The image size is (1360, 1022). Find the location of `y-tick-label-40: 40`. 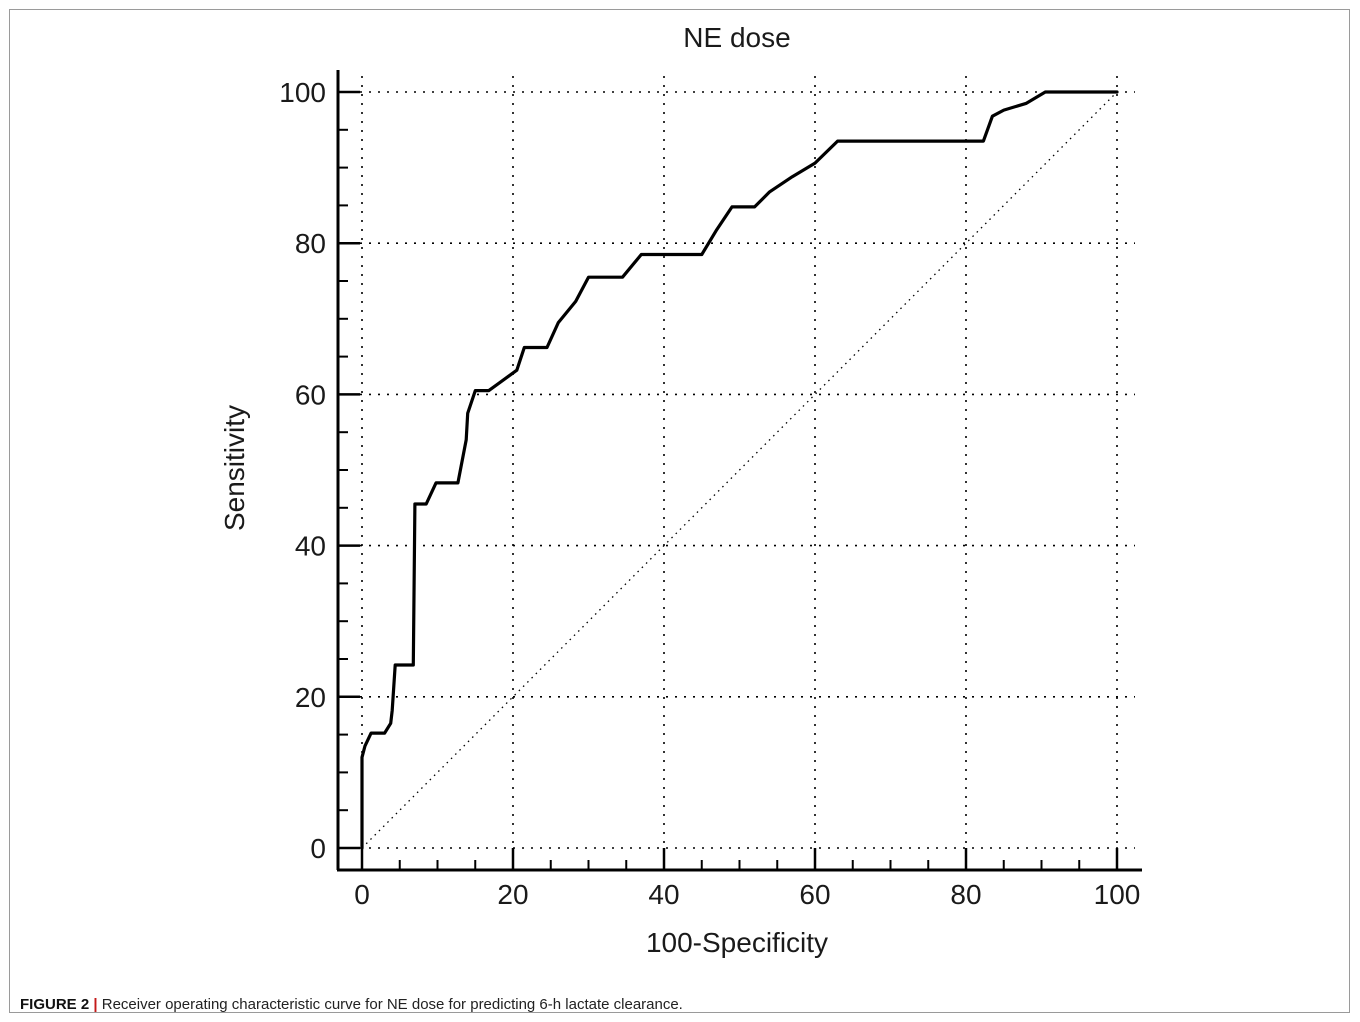

y-tick-label-40: 40 is located at coordinates (310, 546).